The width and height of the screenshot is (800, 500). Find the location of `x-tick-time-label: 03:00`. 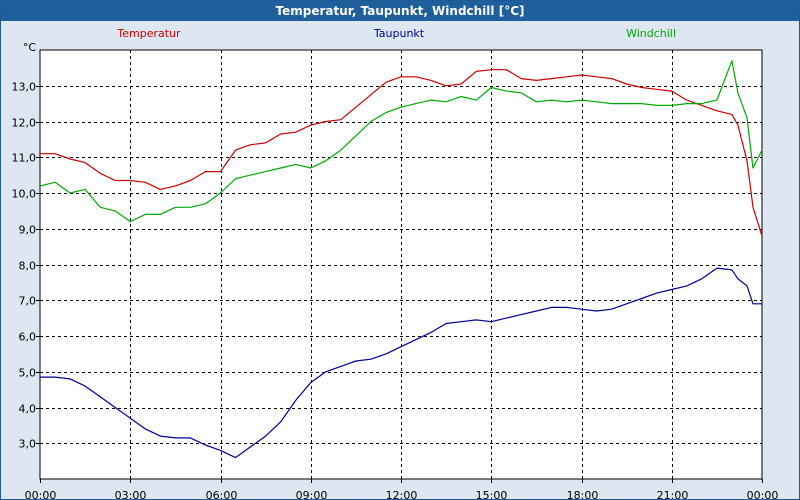

x-tick-time-label: 03:00 is located at coordinates (131, 494).